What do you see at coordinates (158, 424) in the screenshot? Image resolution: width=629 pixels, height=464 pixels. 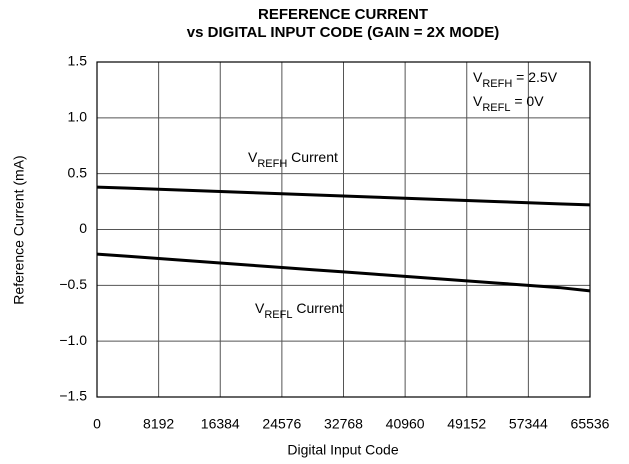 I see `x-tick-label: 8192` at bounding box center [158, 424].